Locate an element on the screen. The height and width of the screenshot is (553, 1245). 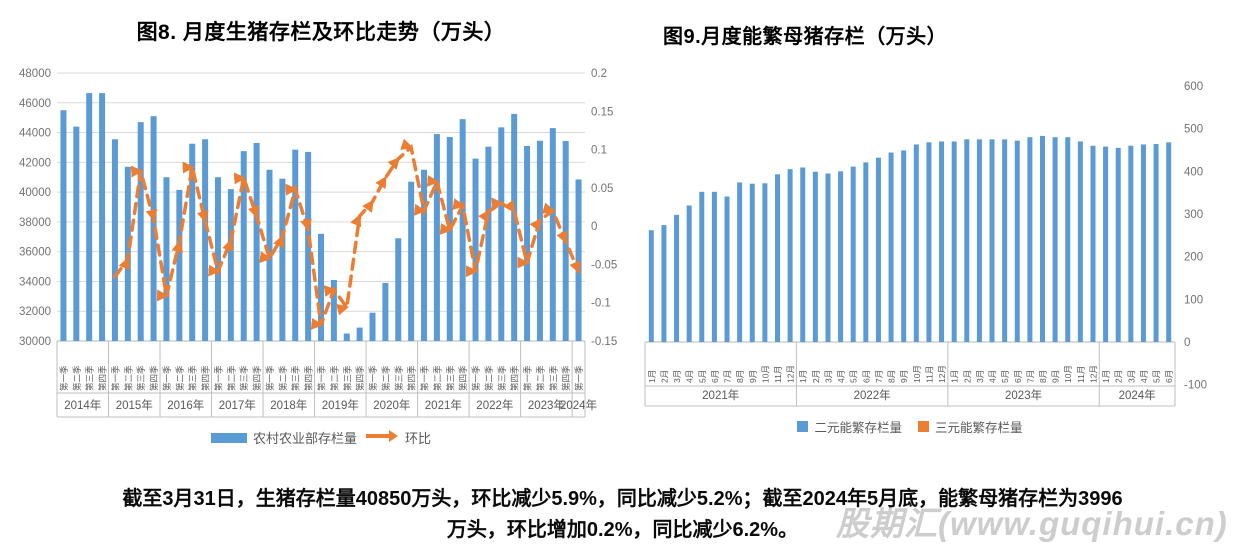
summary-line-2: 万头，环比增加0.2%，同比减少6.2%。 is located at coordinates (622, 530).